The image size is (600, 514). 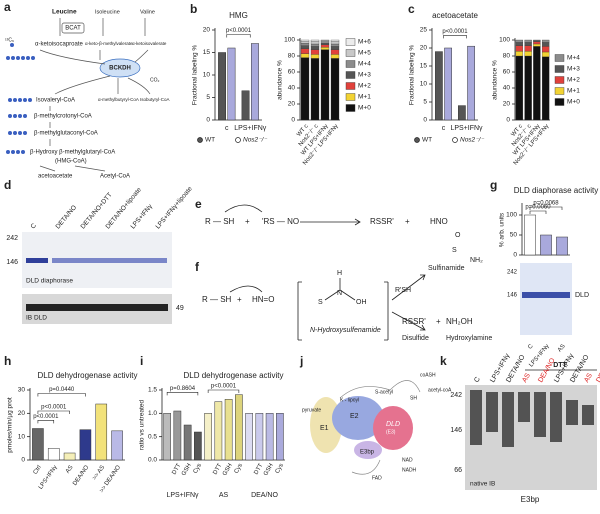 What do you see at coordinates (64, 12) in the screenshot?
I see `label: Leucine` at bounding box center [64, 12].